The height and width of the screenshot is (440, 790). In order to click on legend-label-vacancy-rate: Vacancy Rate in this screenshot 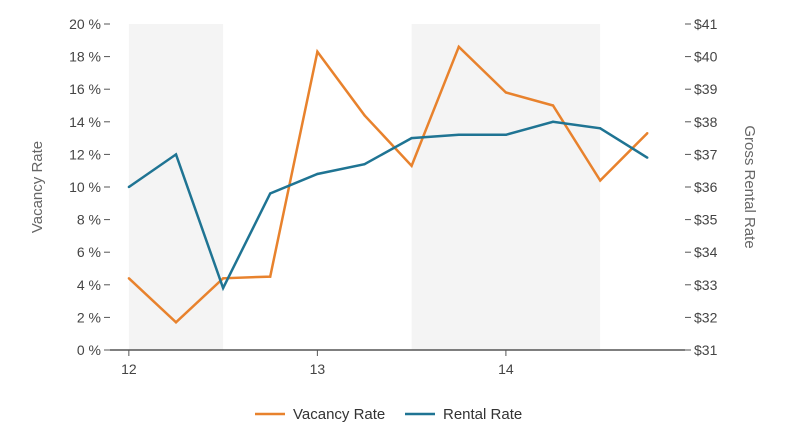, I will do `click(339, 414)`.